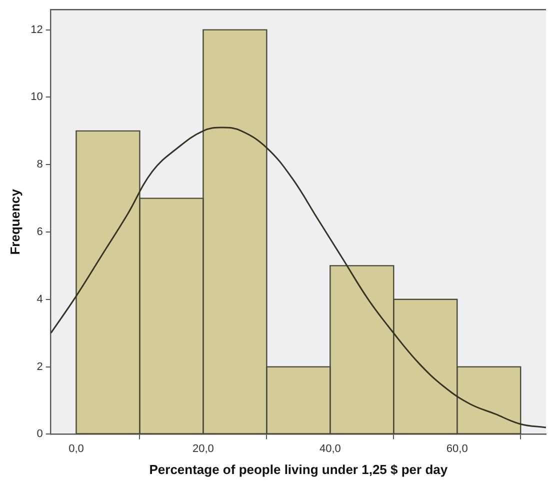 The height and width of the screenshot is (486, 550). I want to click on y-tick-label: 6, so click(39, 232).